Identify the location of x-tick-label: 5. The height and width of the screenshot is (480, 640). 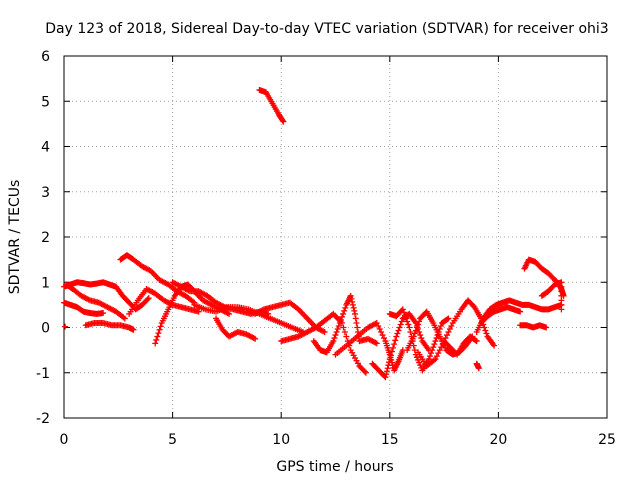
(172, 440).